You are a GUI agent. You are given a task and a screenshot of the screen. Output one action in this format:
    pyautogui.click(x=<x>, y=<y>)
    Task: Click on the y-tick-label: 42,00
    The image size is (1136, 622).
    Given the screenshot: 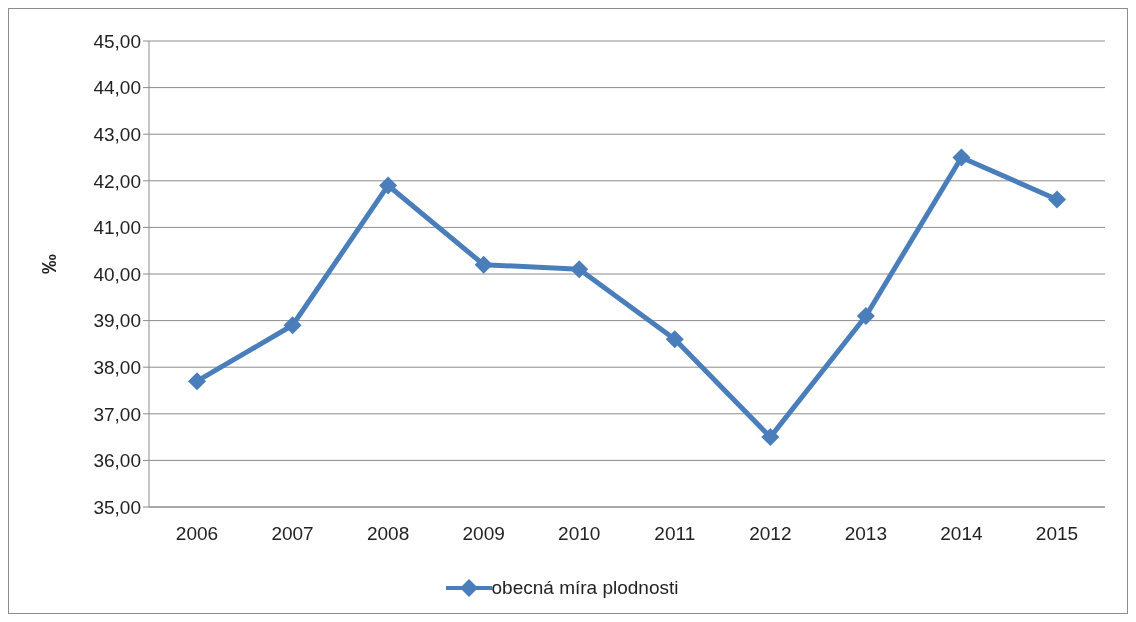 What is the action you would take?
    pyautogui.click(x=117, y=181)
    